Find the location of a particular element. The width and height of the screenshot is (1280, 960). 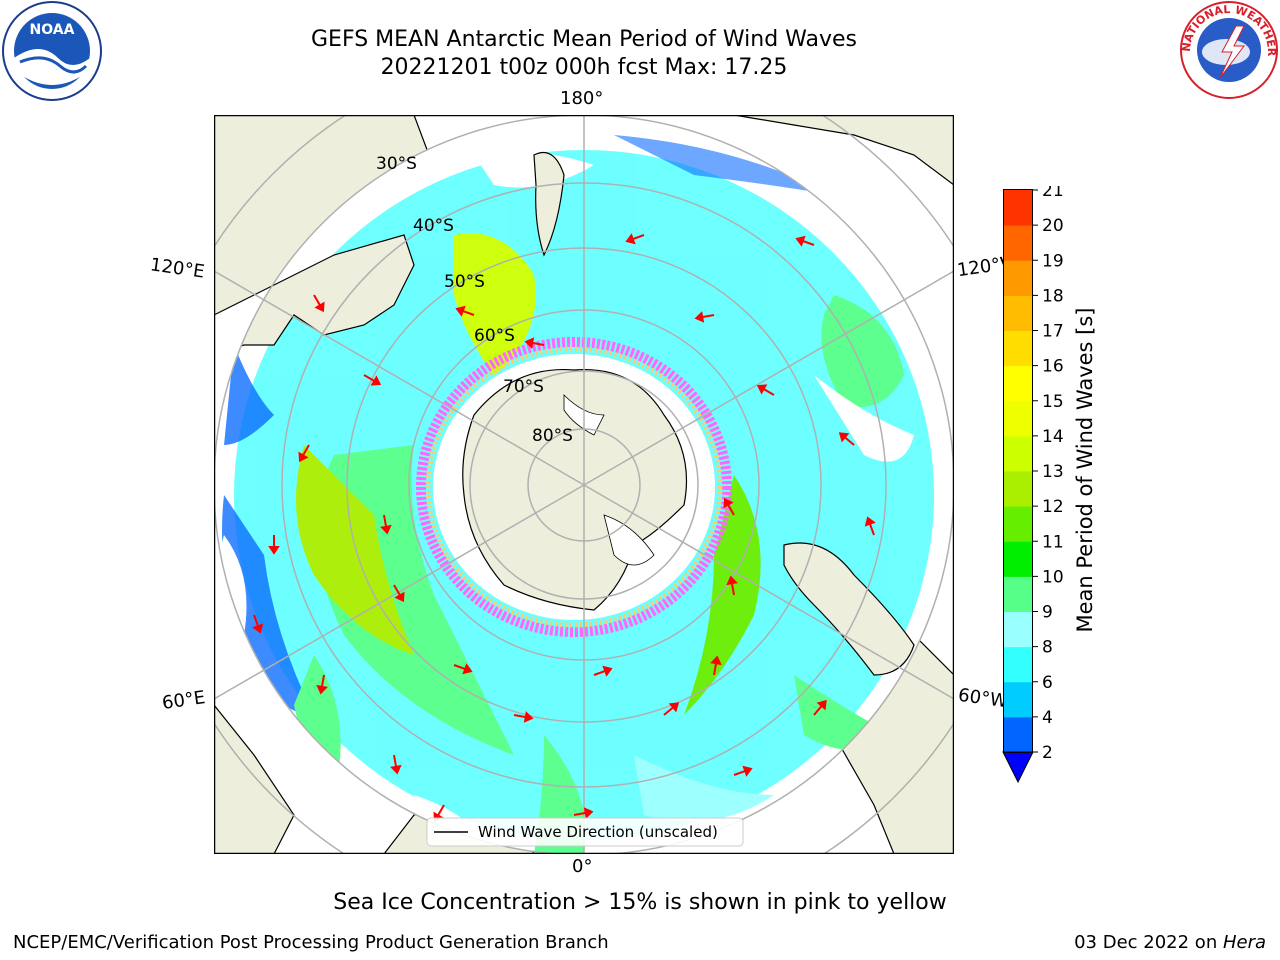

lat-label-40s: 40°S is located at coordinates (433, 226).